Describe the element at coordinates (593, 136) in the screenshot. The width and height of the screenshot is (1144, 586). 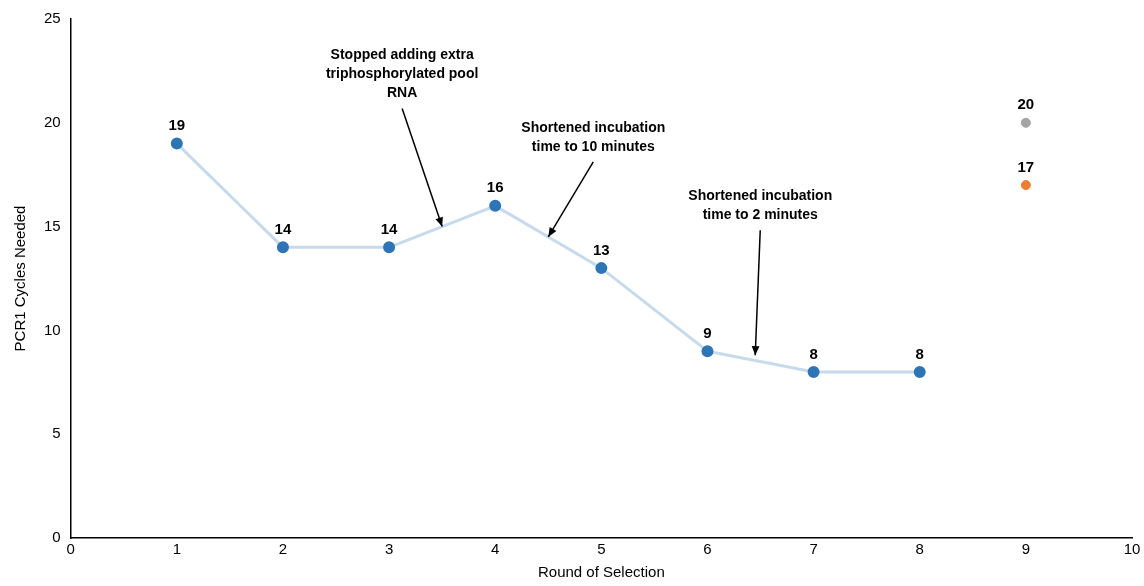
I see `annotation: Shortened incubation time to 10 minutes` at that location.